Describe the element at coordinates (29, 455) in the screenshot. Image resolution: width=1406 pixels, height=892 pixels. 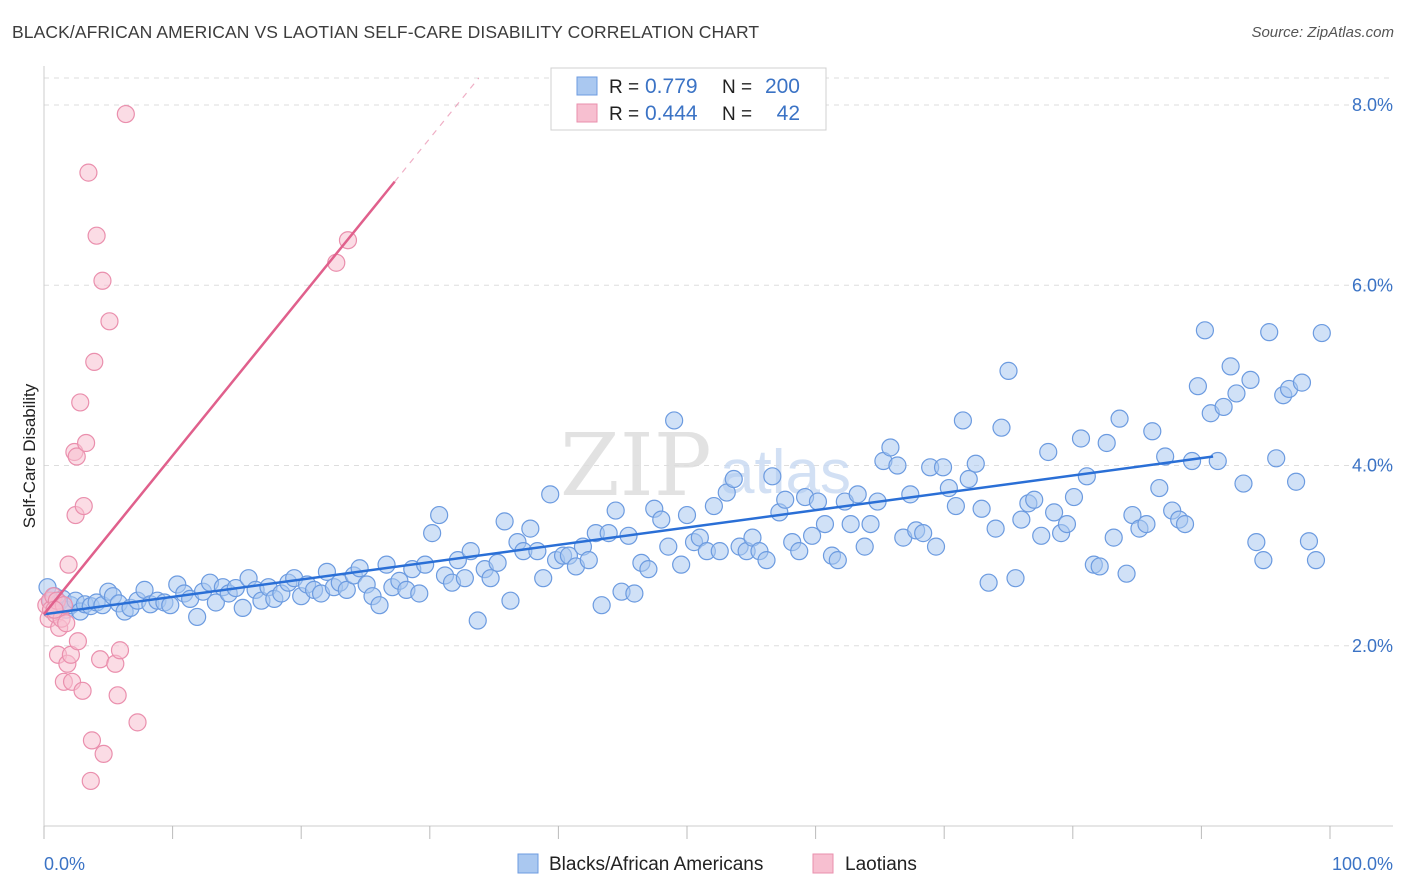
I see `y-axis-label: Self-Care Disability` at that location.